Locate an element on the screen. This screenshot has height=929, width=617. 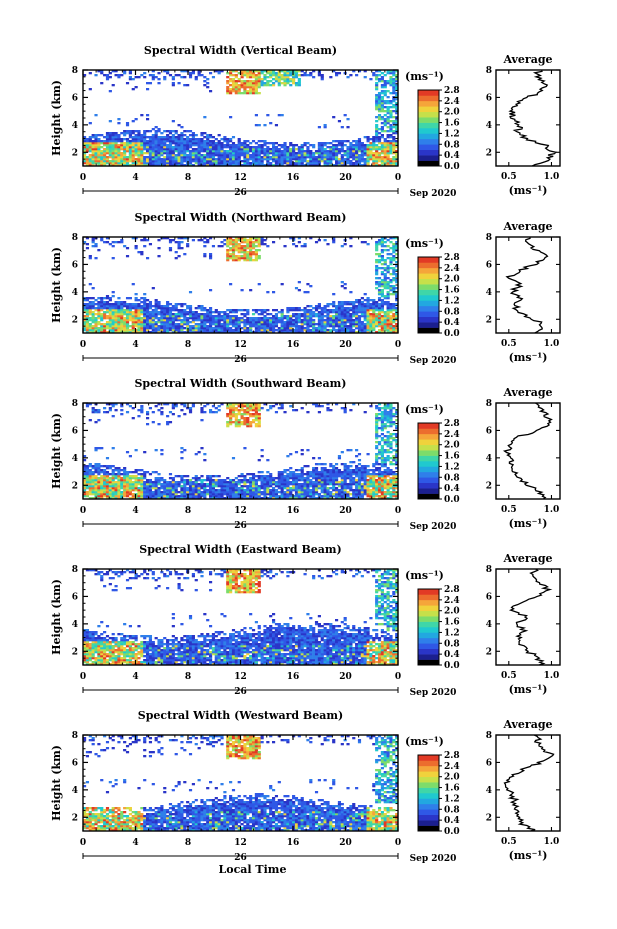
x-tick-label: 0 is located at coordinates (398, 345).